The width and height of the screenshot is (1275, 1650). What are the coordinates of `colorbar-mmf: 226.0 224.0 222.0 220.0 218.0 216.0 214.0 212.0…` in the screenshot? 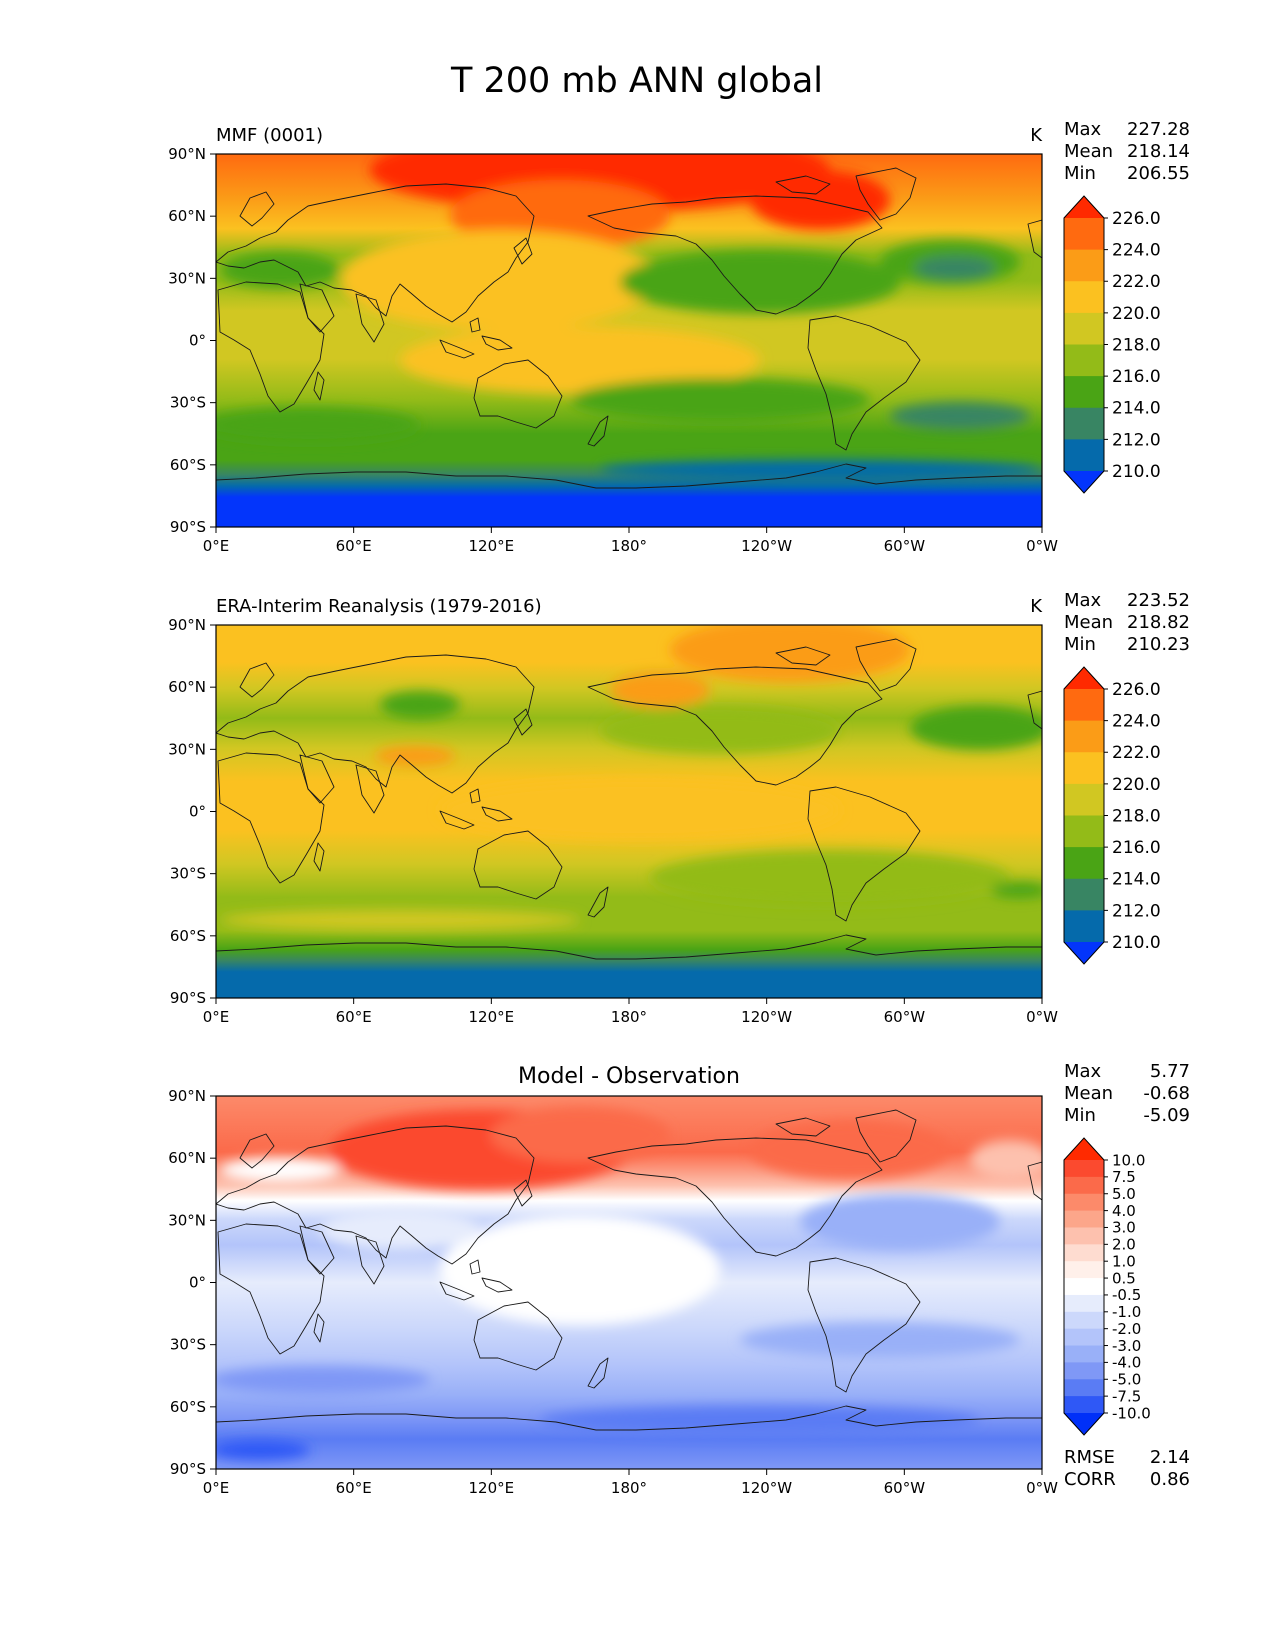 It's located at (1112, 344).